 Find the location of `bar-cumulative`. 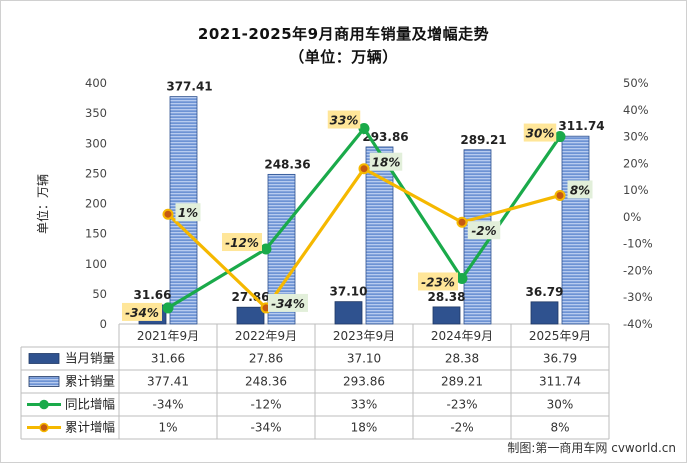

bar-cumulative is located at coordinates (575, 230).